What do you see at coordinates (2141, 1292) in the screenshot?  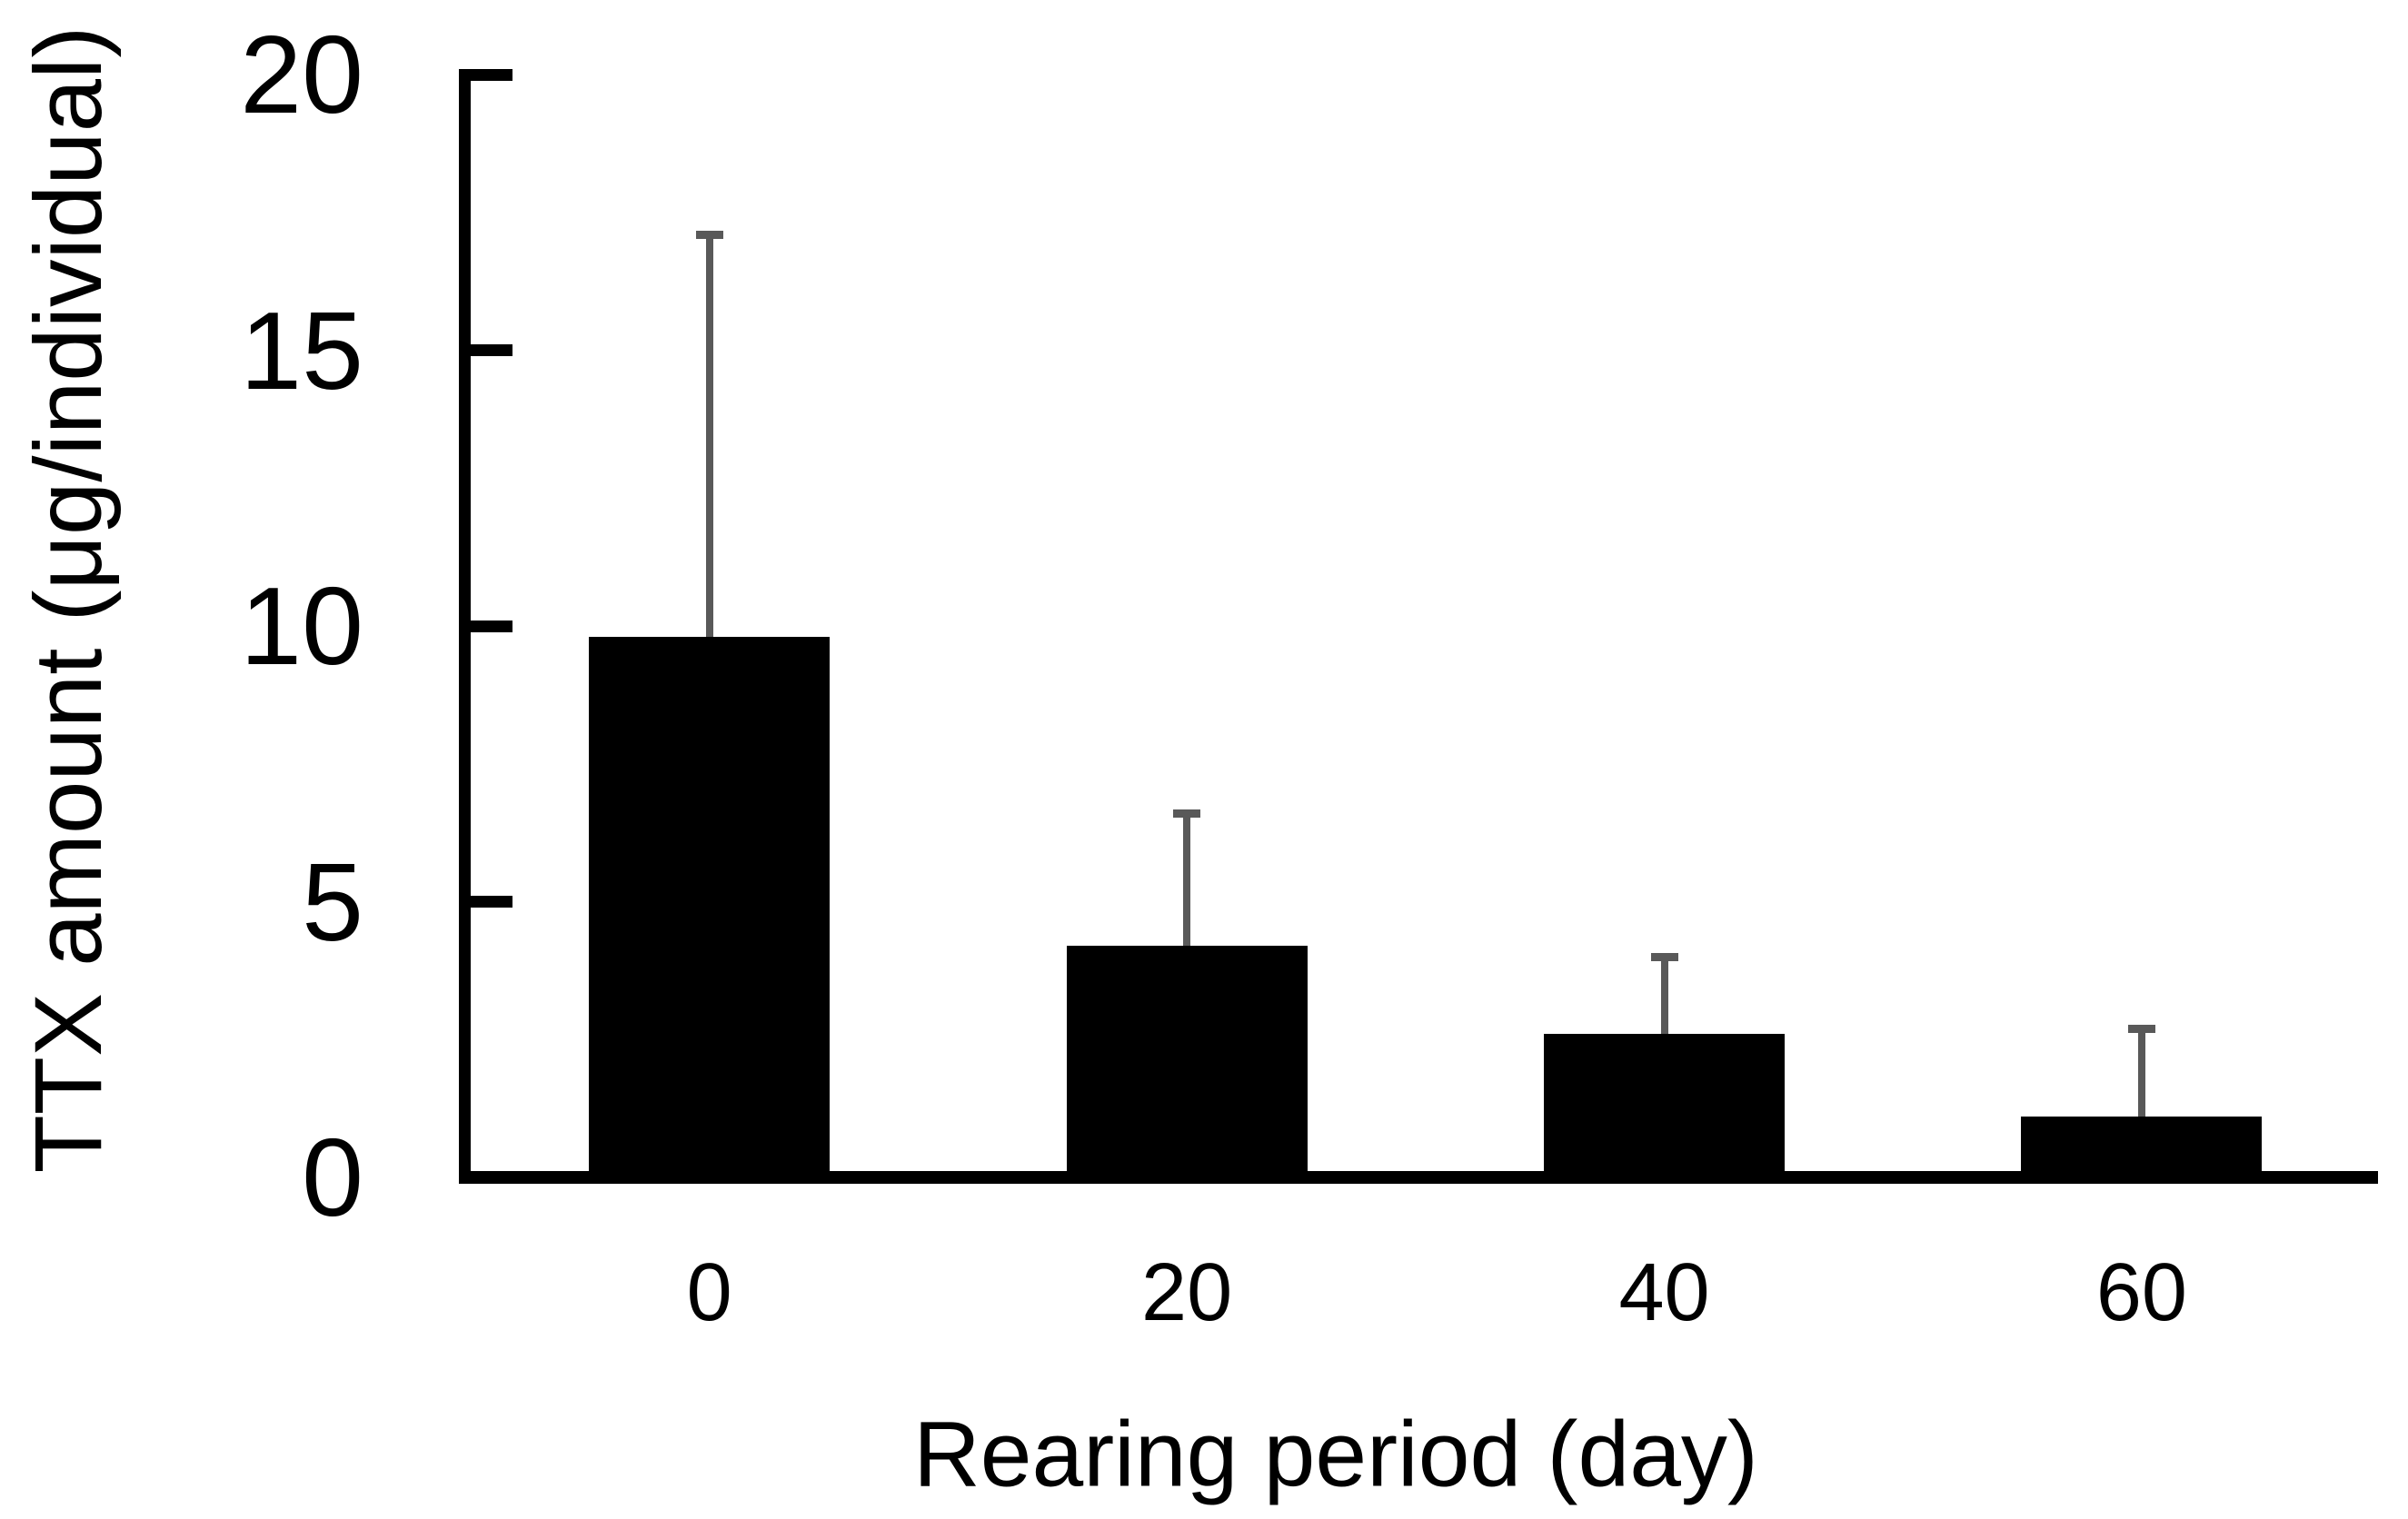 I see `x-tick-label: 60` at bounding box center [2141, 1292].